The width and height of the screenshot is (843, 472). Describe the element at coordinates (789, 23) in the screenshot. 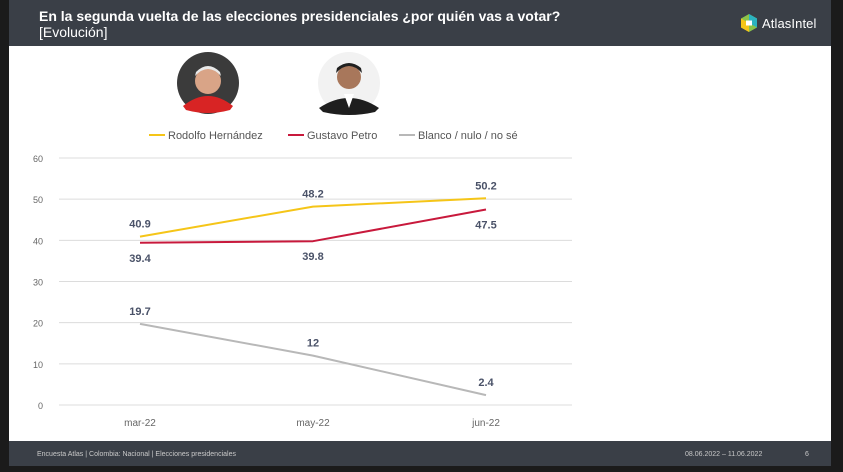

I see `brand-name: AtlasIntel` at that location.